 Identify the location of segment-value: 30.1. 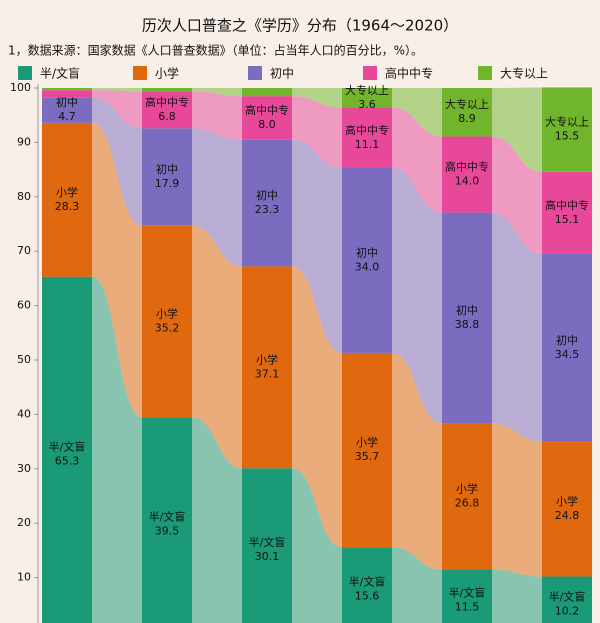
(267, 556).